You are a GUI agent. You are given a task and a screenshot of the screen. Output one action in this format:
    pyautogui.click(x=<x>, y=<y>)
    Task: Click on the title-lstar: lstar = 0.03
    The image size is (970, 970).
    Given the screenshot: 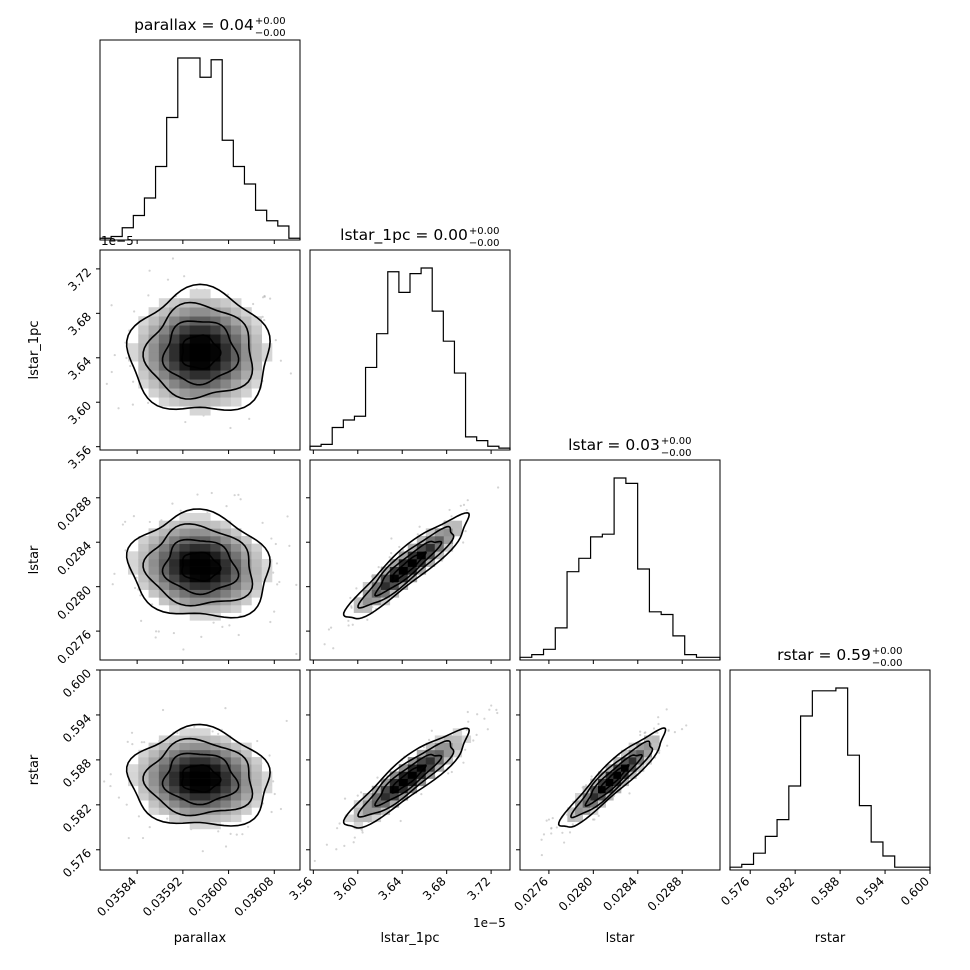 What is the action you would take?
    pyautogui.click(x=614, y=445)
    